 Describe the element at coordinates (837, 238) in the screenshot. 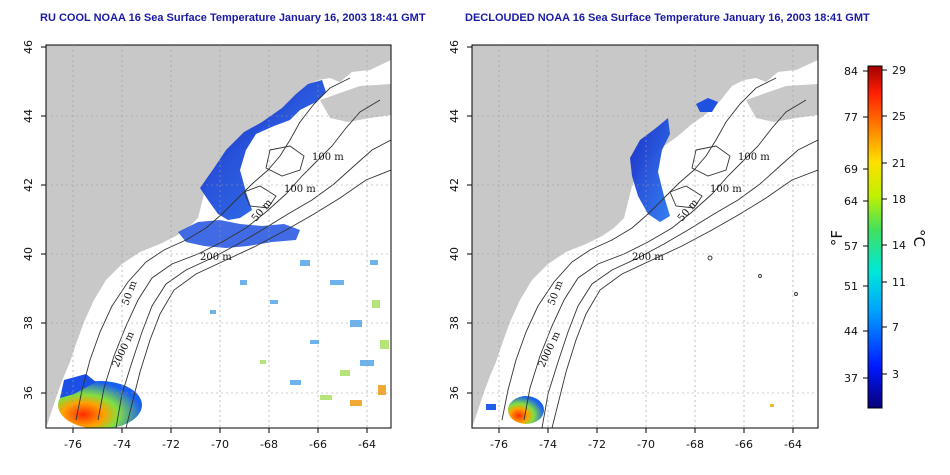

I see `fahrenheit-unit-label: °F` at that location.